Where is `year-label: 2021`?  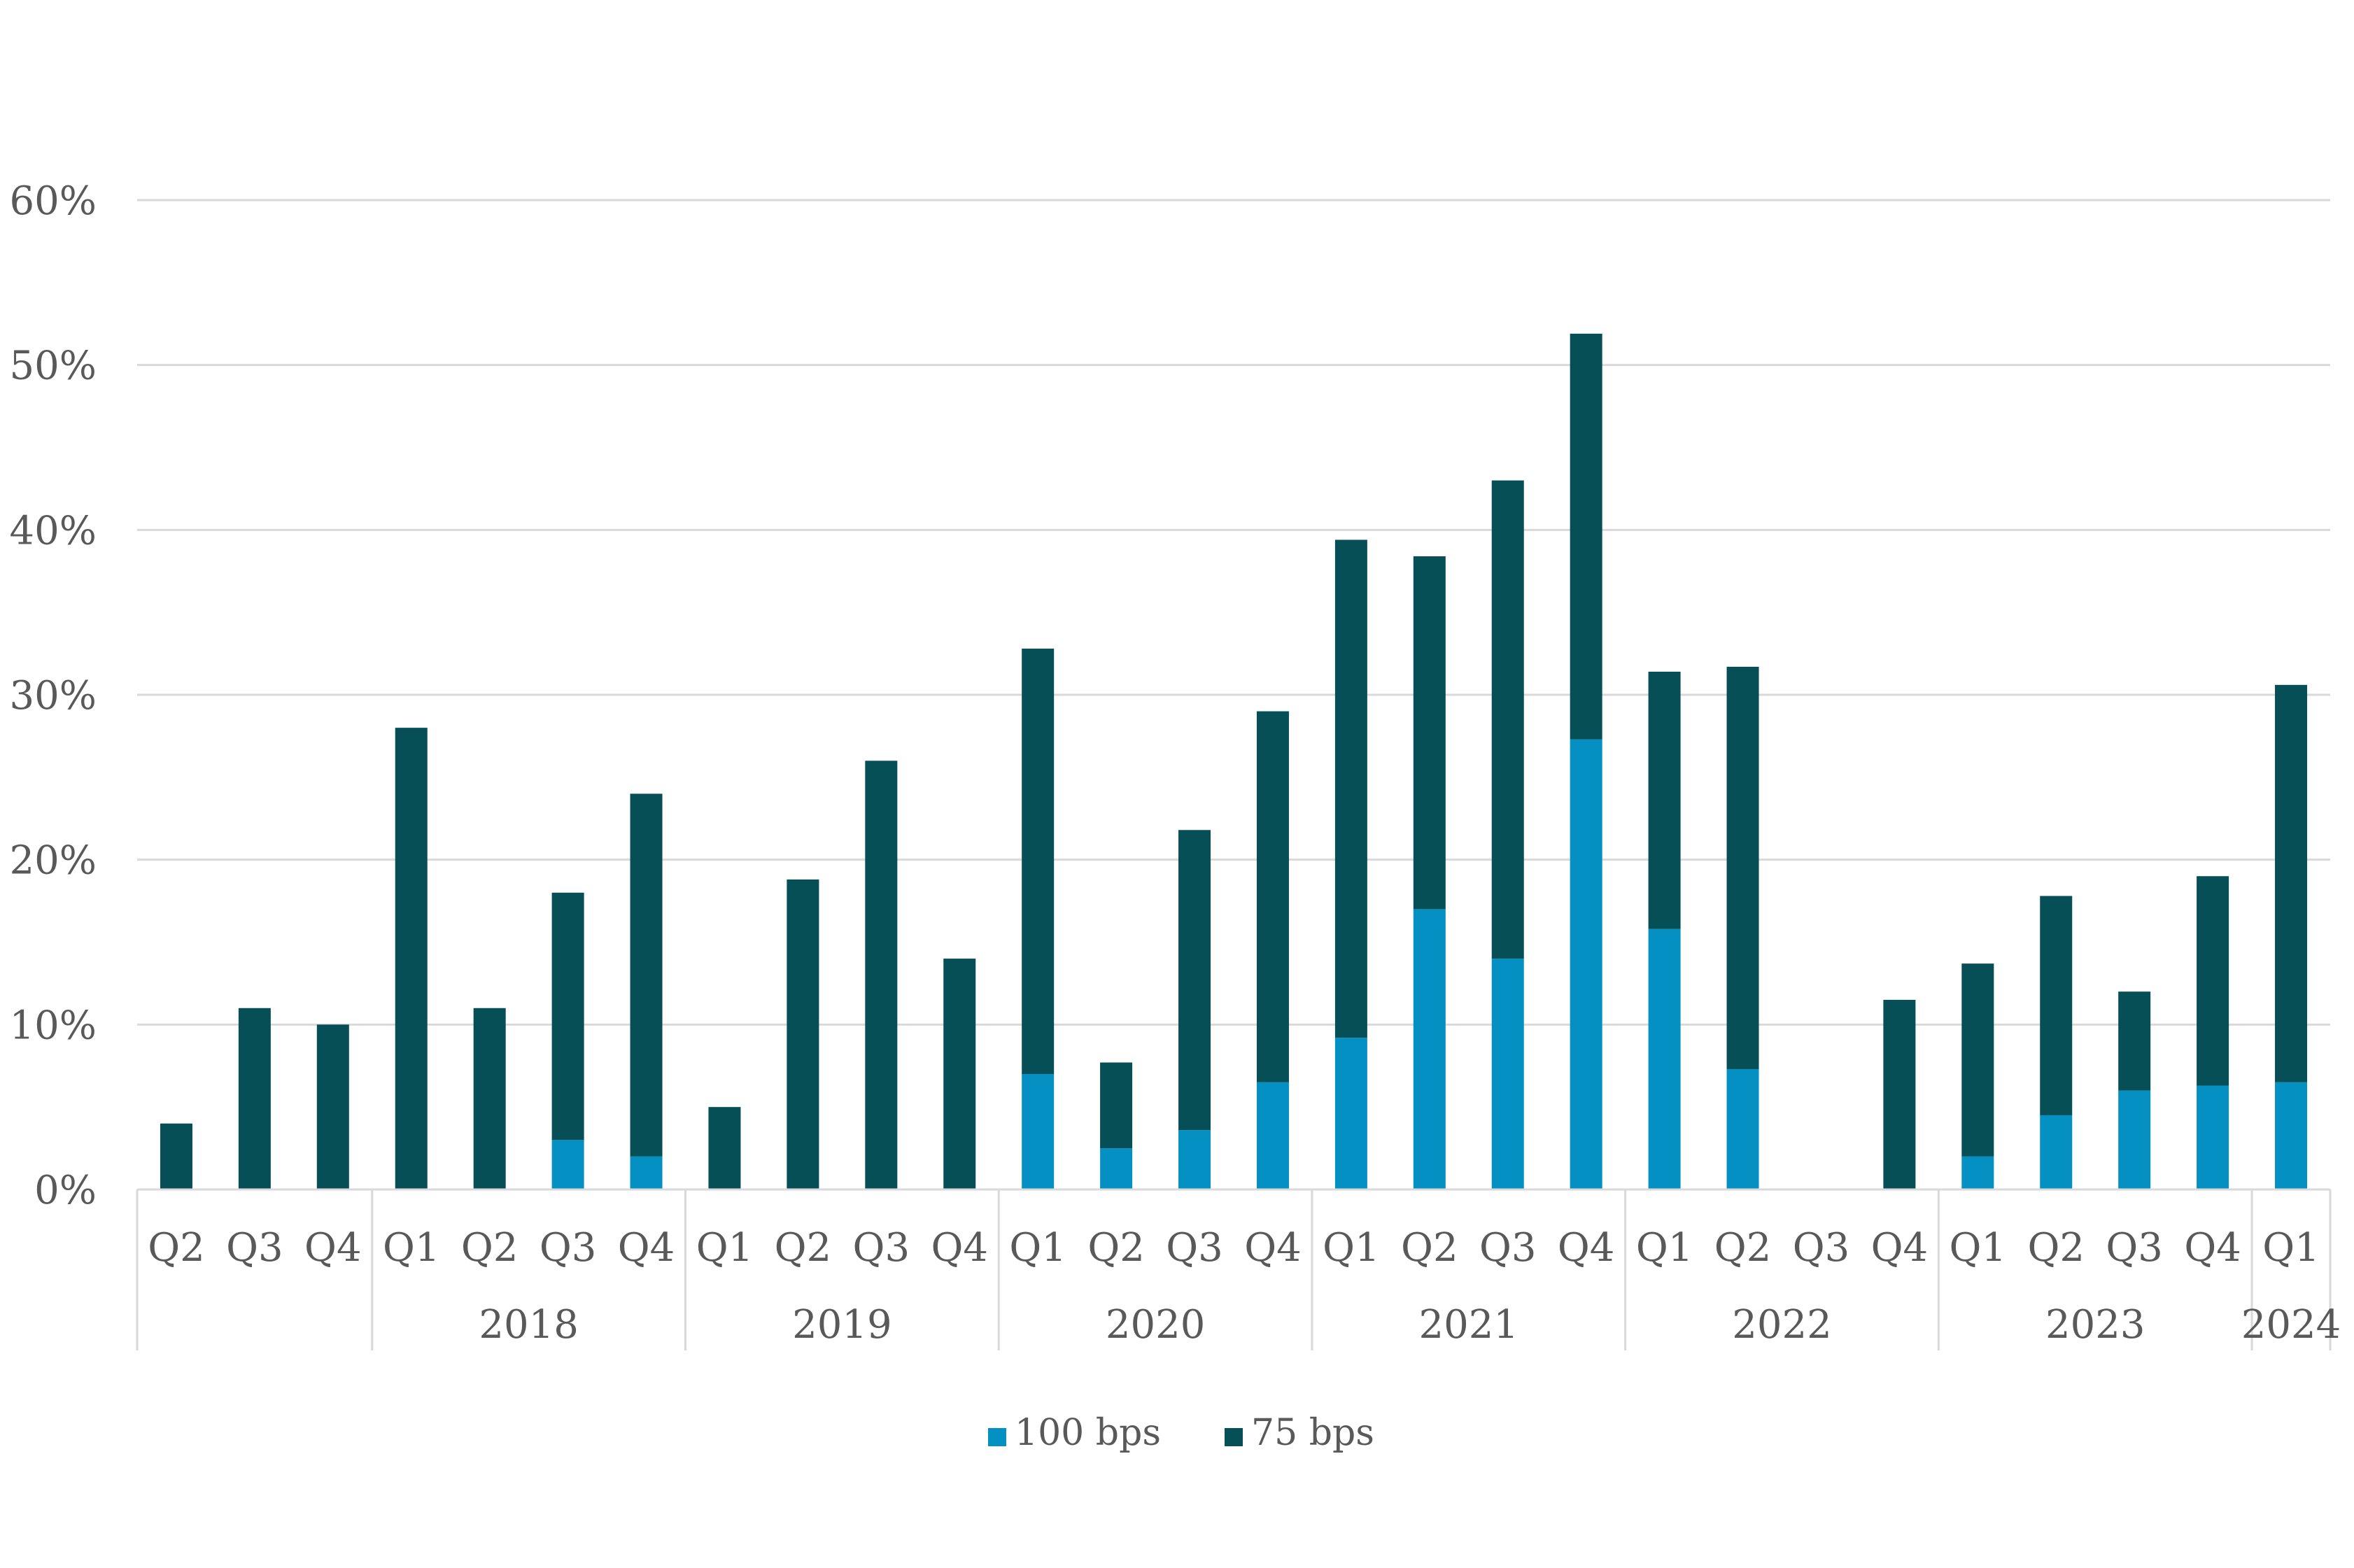
year-label: 2021 is located at coordinates (1469, 1325).